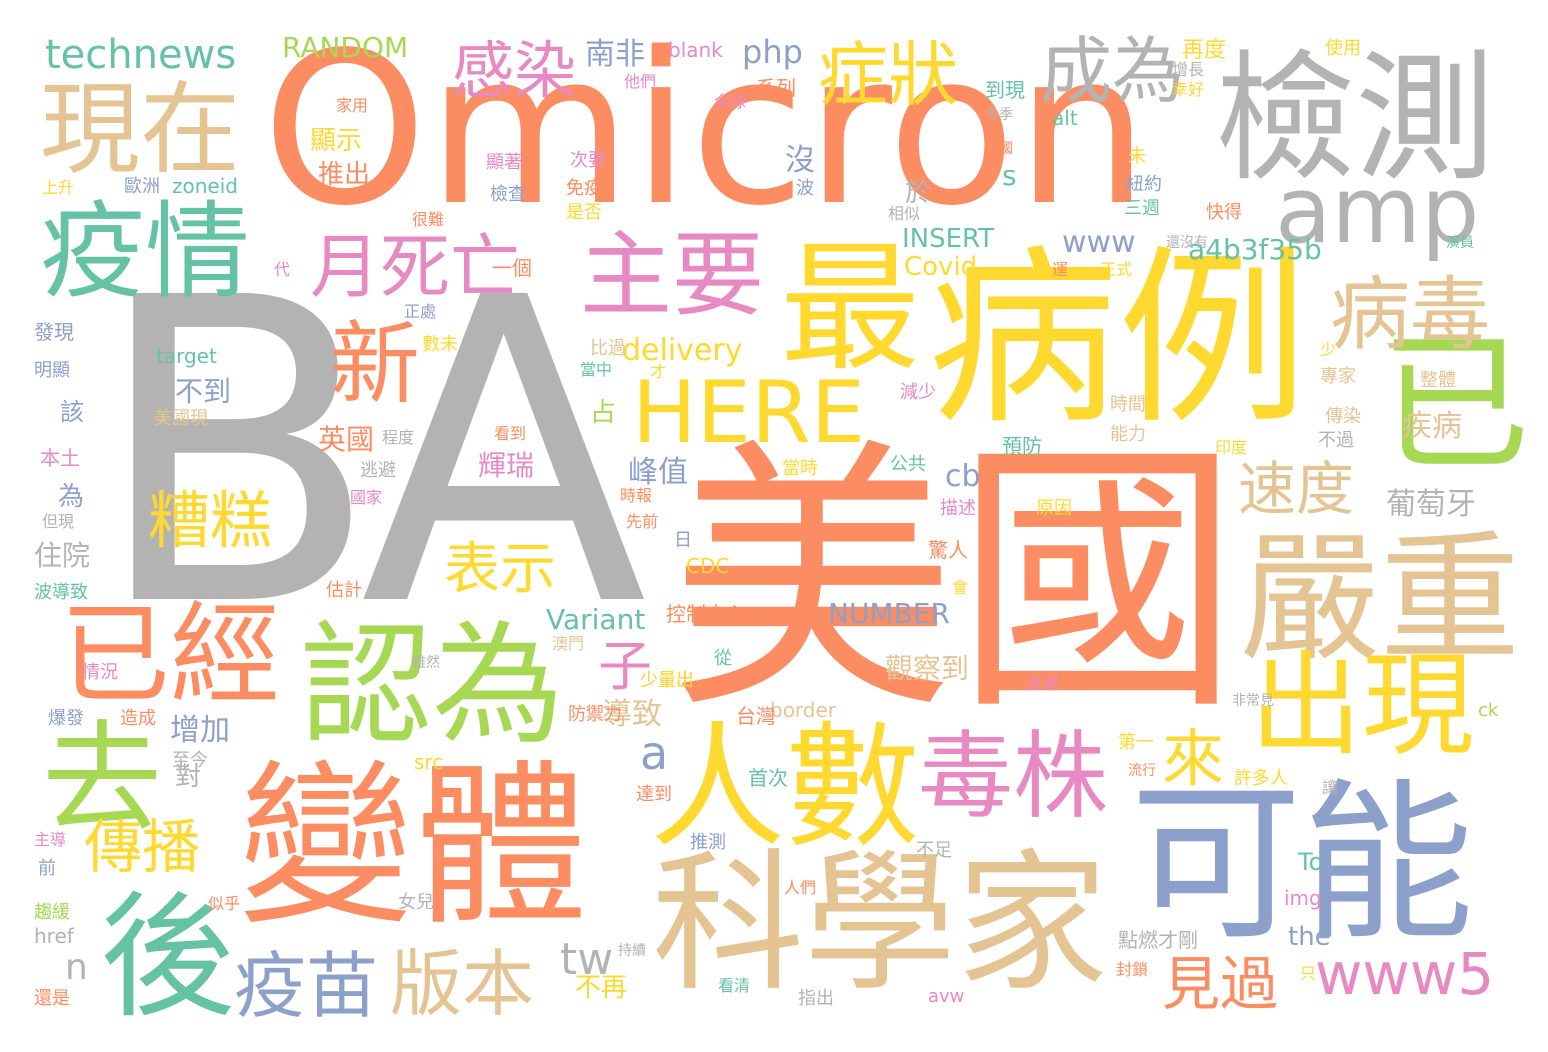 The height and width of the screenshot is (1052, 1548). What do you see at coordinates (1362, 706) in the screenshot?
I see `word: 出現` at bounding box center [1362, 706].